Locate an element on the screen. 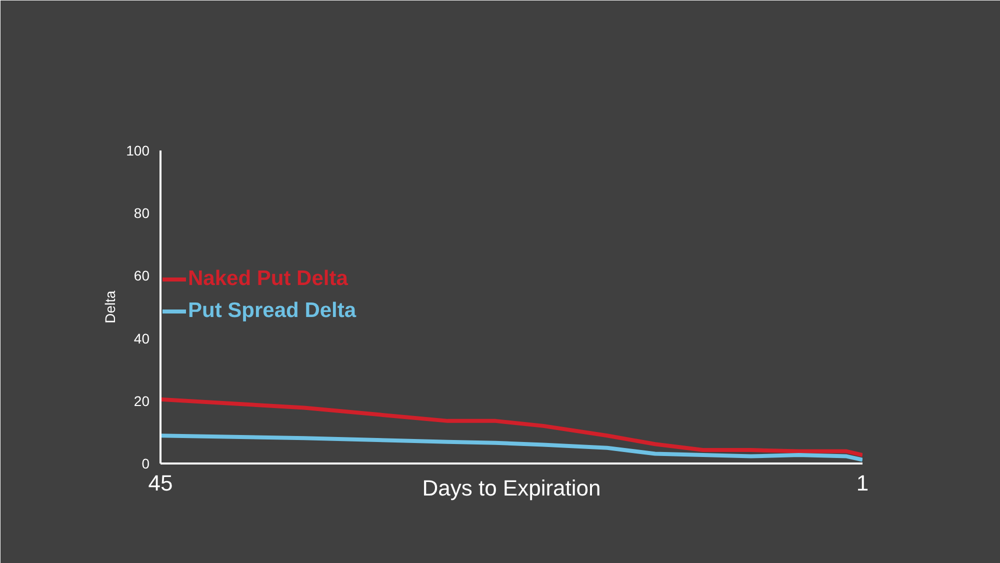  x-axis-title: Days to Expiration is located at coordinates (511, 488).